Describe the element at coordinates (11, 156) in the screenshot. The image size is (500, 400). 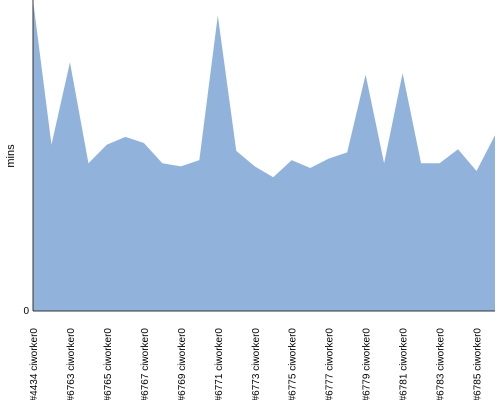
I see `y-axis-label: mins` at that location.